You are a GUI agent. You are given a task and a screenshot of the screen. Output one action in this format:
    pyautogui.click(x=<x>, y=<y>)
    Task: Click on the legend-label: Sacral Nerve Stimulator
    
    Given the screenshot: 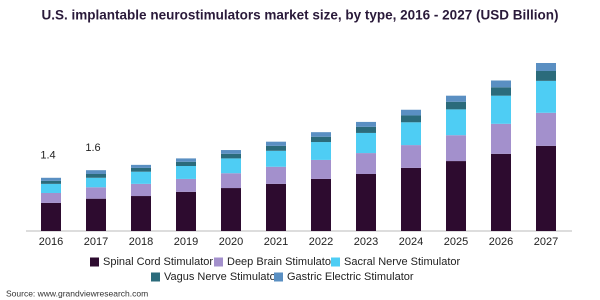 What is the action you would take?
    pyautogui.click(x=402, y=262)
    